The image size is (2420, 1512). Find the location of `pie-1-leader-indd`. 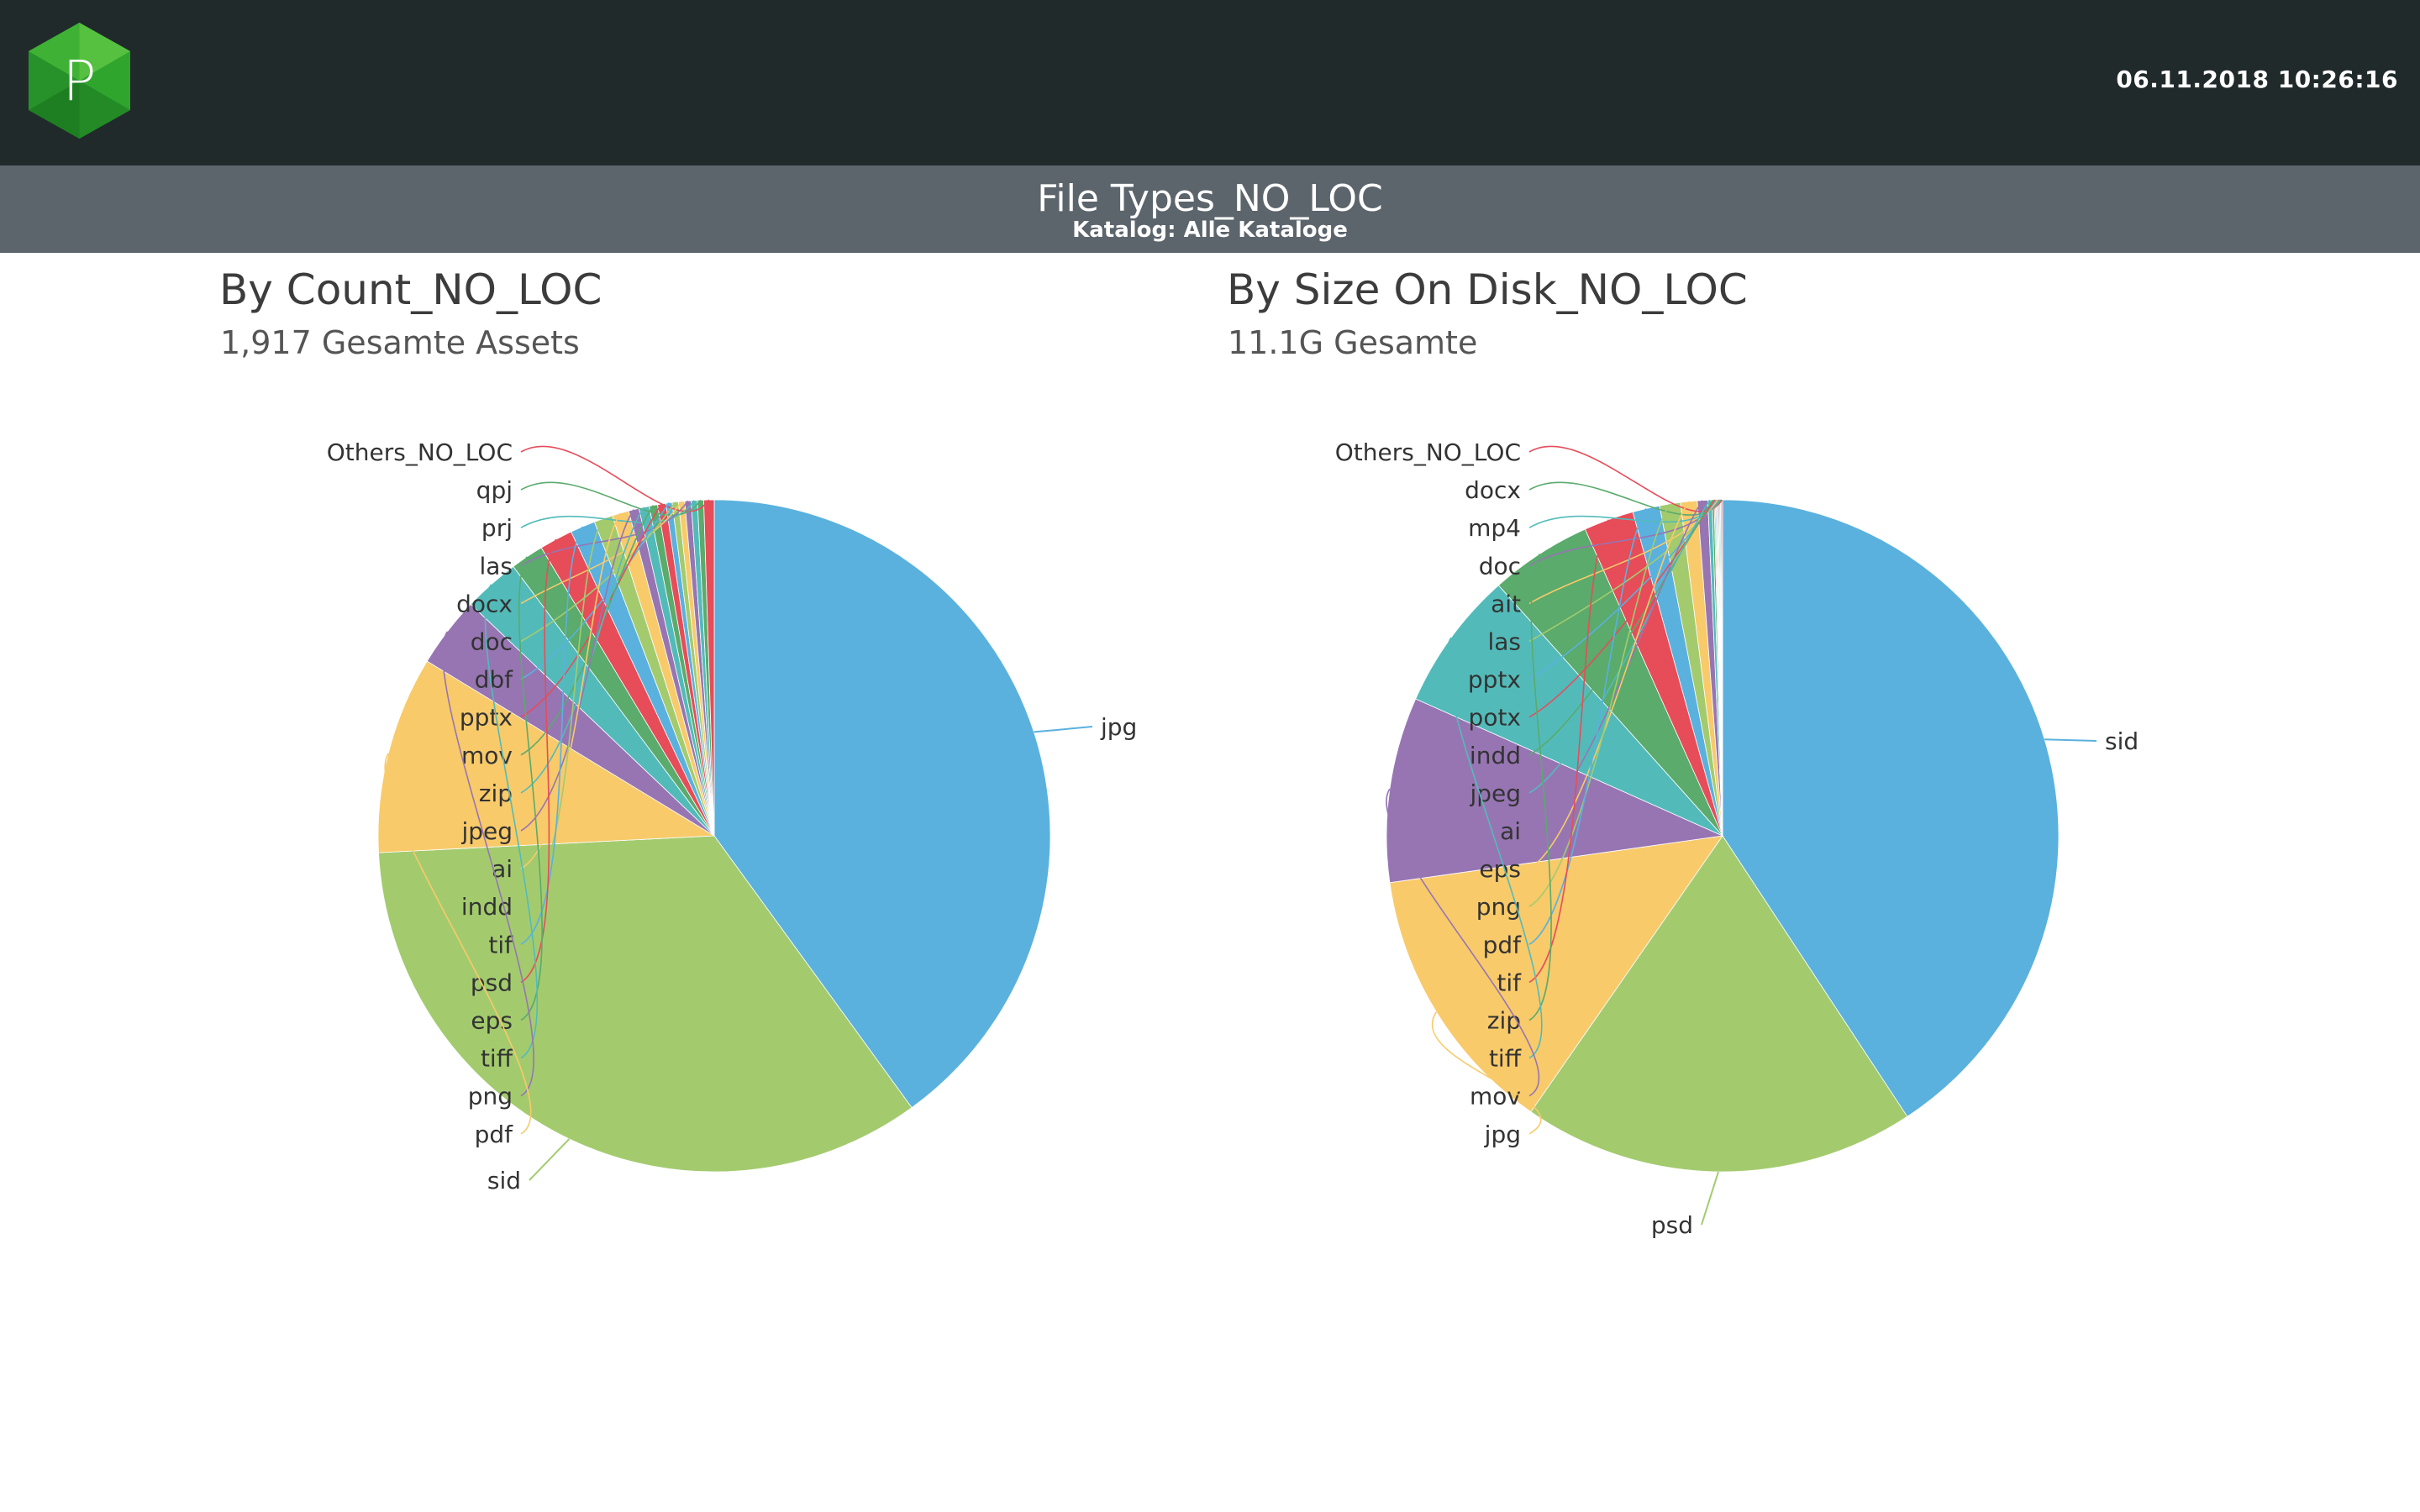

pie-1-leader-indd is located at coordinates (1621, 627).